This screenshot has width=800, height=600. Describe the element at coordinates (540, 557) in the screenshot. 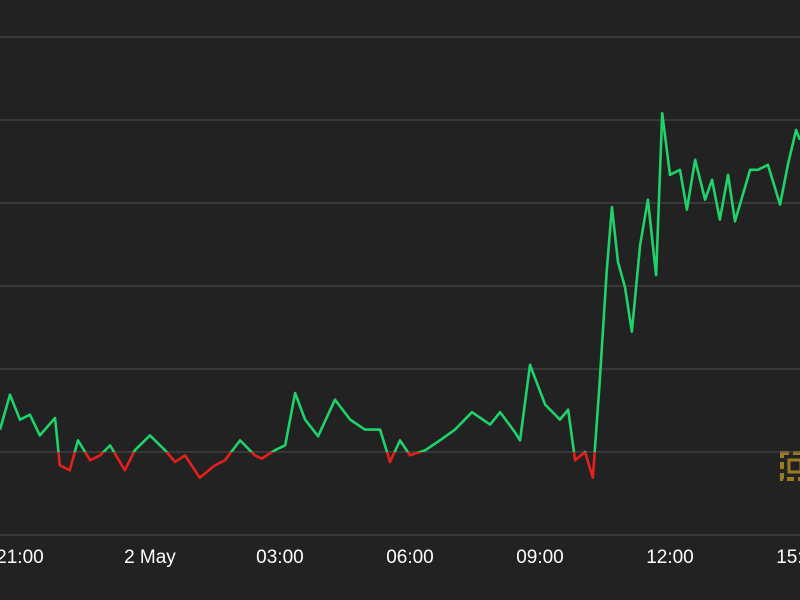

I see `x-tick-label: 09:00` at that location.